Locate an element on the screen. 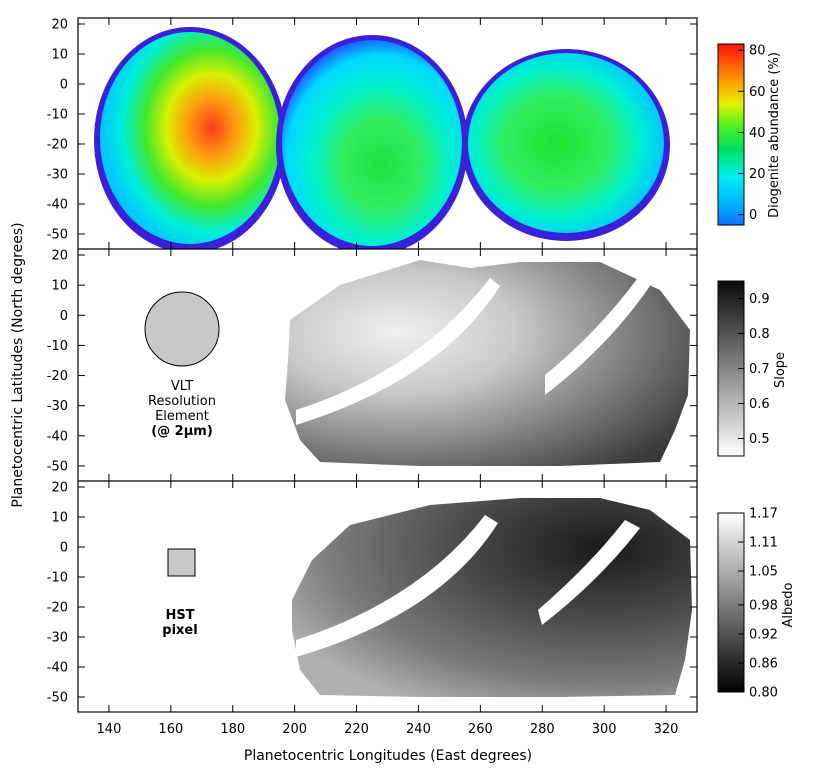  colorbar-tick-label: 0.5 is located at coordinates (759, 439).